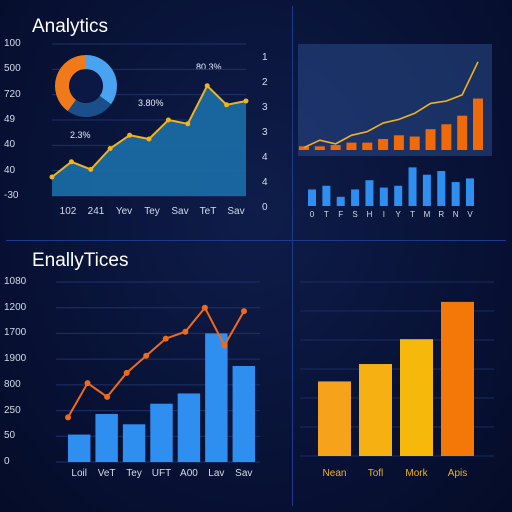 The height and width of the screenshot is (512, 512). Describe the element at coordinates (292, 256) in the screenshot. I see `vertical-divider` at that location.